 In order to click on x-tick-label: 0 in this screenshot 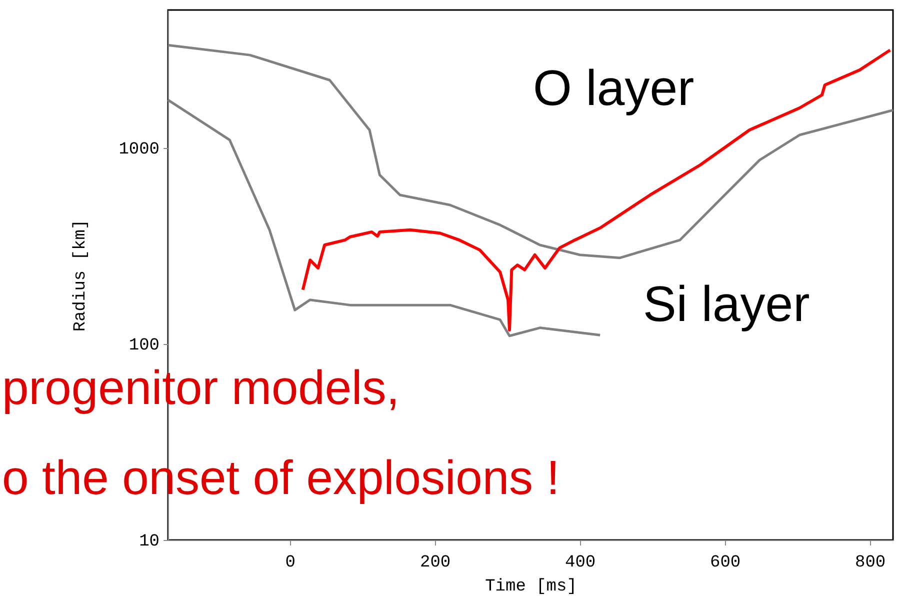, I will do `click(290, 563)`.